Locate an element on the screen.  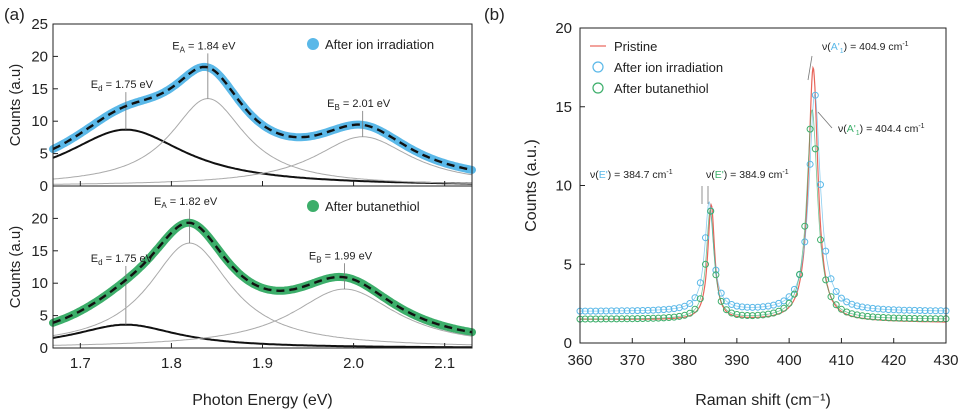
x-axis-label: Raman shift (cm⁻¹) is located at coordinates (763, 400).